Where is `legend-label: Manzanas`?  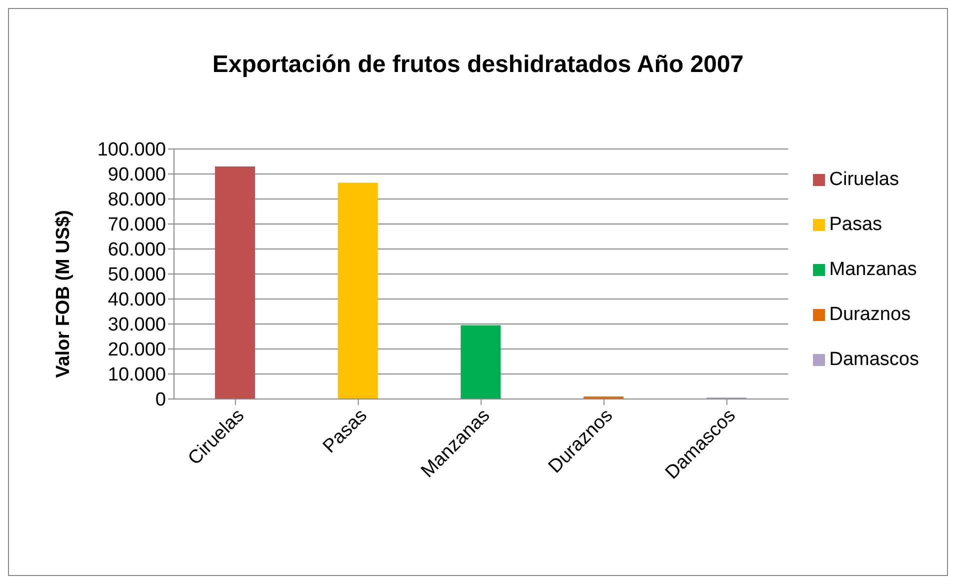
legend-label: Manzanas is located at coordinates (873, 269).